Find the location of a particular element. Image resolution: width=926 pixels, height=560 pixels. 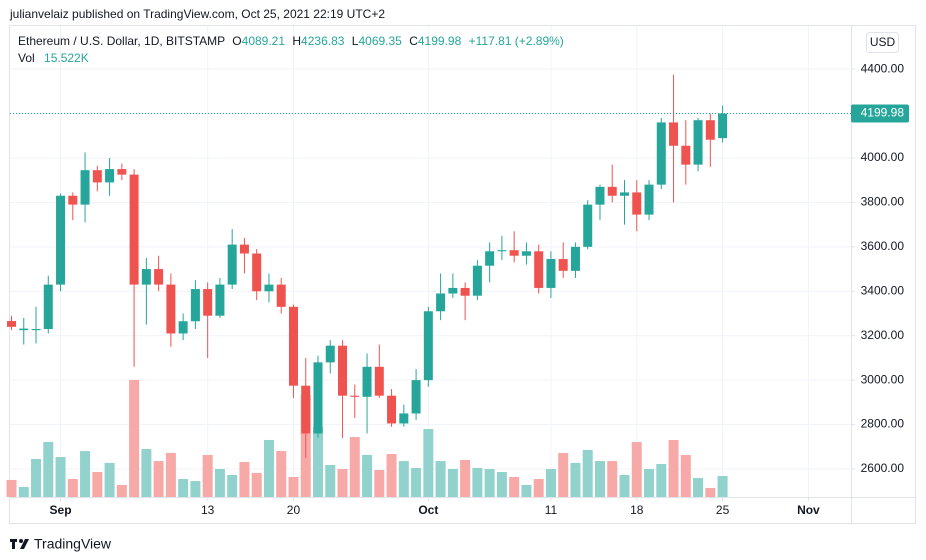

x-tick-label: Oct is located at coordinates (428, 510).